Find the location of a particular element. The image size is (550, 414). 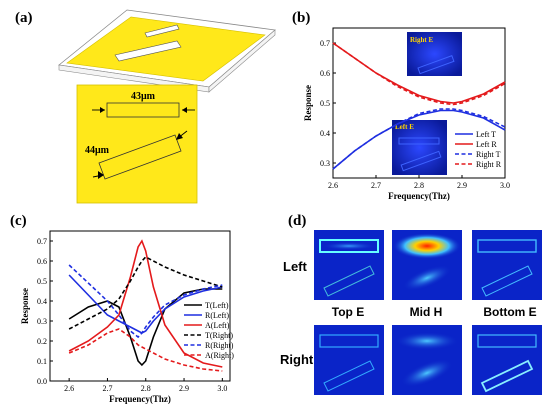

tilted-slot is located at coordinates (140, 157).